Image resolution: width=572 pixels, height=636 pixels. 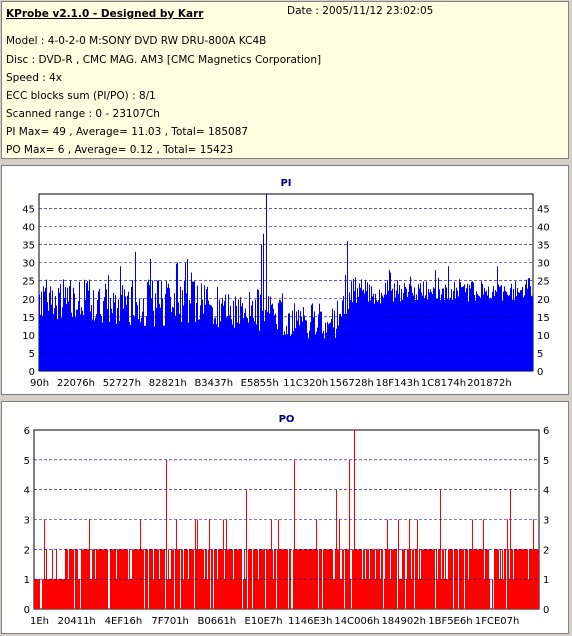 I want to click on x-tick-label: 7F701h, so click(x=170, y=621).